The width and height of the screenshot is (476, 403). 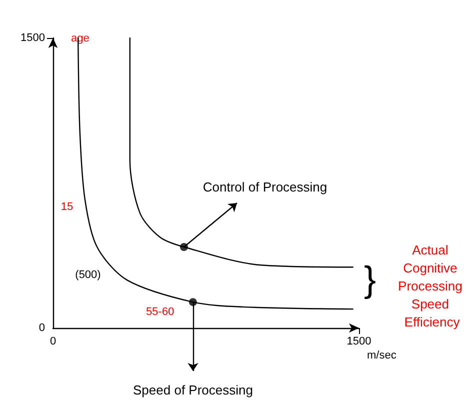 What do you see at coordinates (88, 275) in the screenshot?
I see `annotation: (500)` at bounding box center [88, 275].